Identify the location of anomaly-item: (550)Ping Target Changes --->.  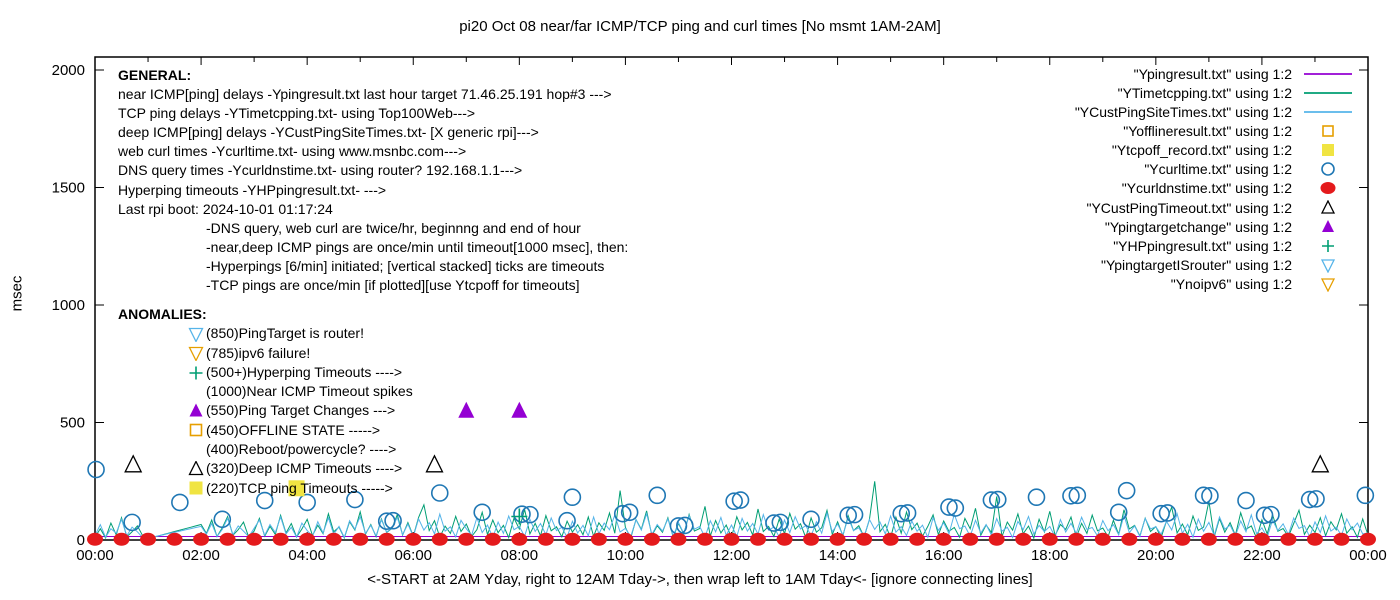
(300, 410).